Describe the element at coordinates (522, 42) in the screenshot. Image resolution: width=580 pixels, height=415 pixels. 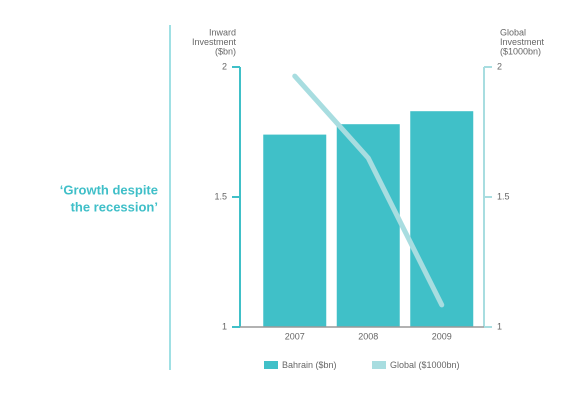
I see `y2-axis-label: Investment` at that location.